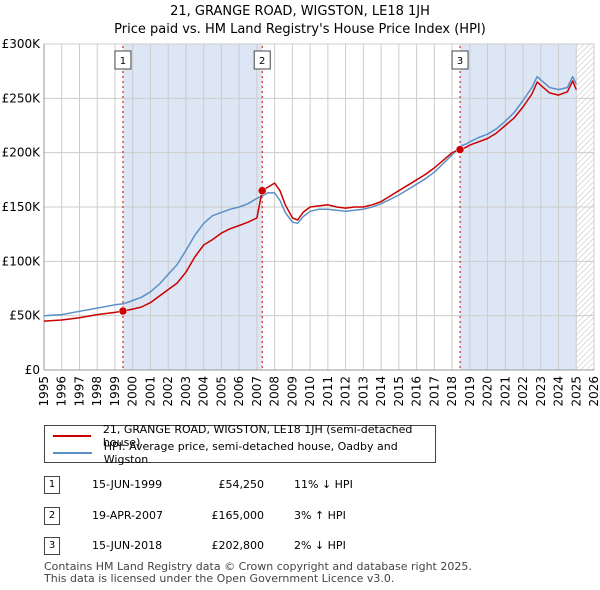 This screenshot has width=600, height=590. I want to click on x-tick-label: 2001, so click(150, 391).